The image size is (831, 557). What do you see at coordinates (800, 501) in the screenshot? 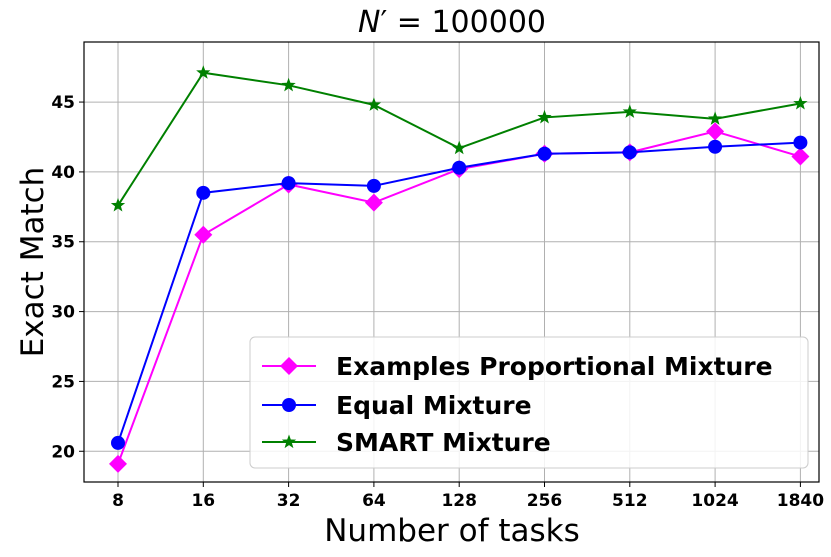
I see `x-tick-label: 1840` at bounding box center [800, 501].